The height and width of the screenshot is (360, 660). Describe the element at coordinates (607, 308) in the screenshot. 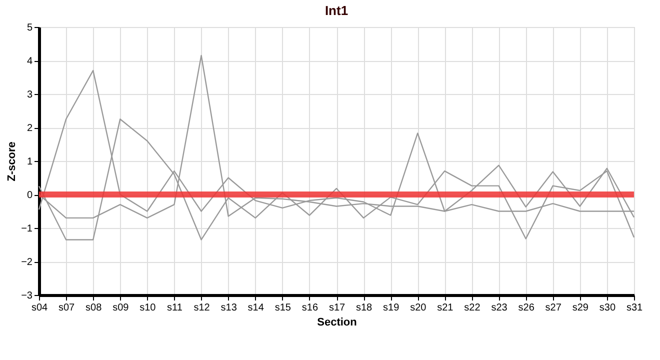

I see `x-tick-label: s30` at that location.